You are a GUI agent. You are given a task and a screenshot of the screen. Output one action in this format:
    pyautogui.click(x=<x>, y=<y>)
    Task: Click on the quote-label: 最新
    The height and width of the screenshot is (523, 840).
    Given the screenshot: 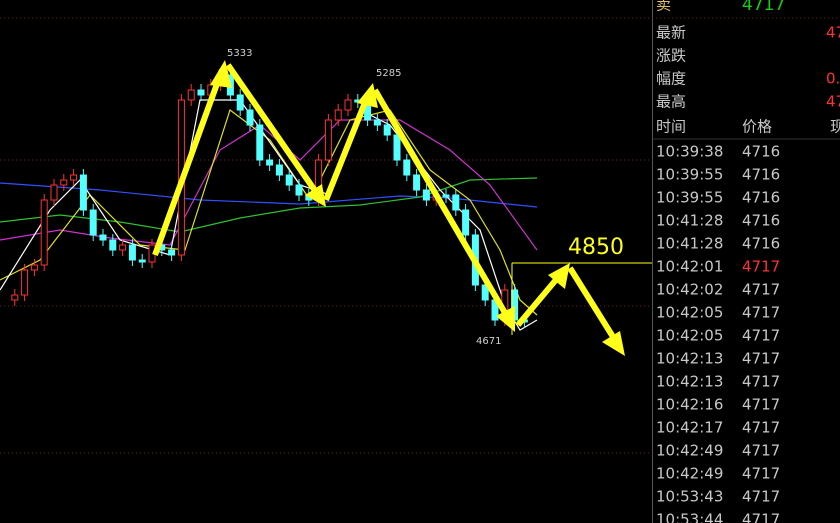 What is the action you would take?
    pyautogui.click(x=671, y=33)
    